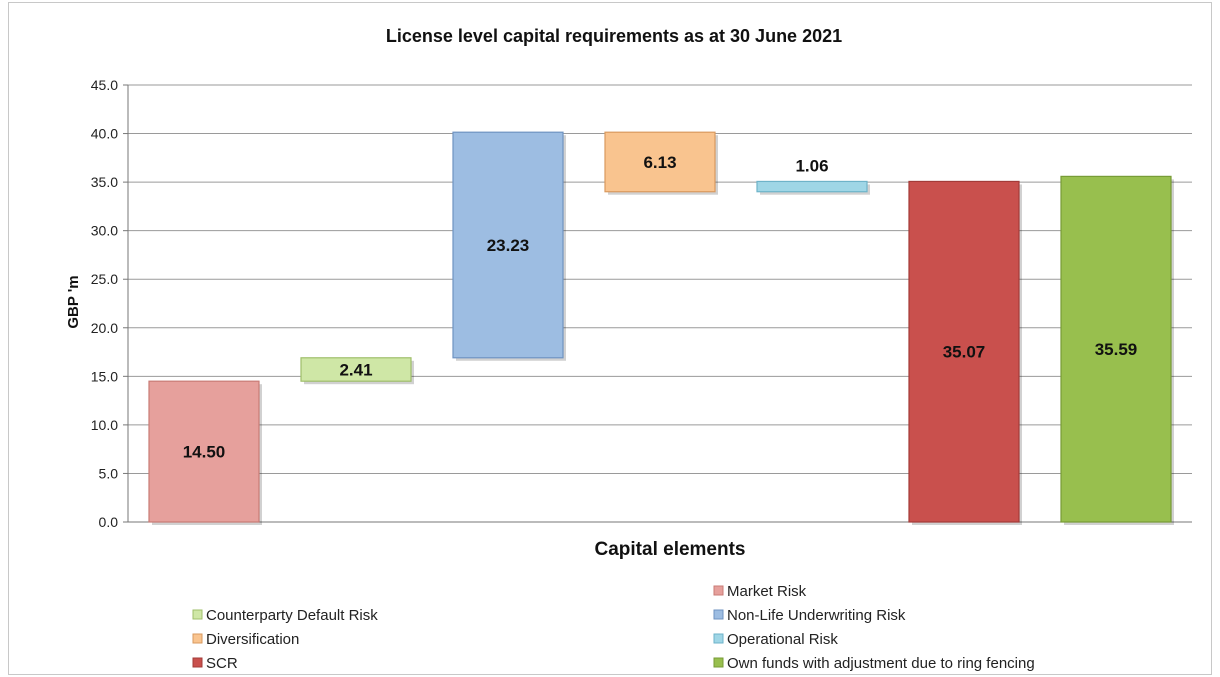  I want to click on y-tick-label: 30.0, so click(104, 231).